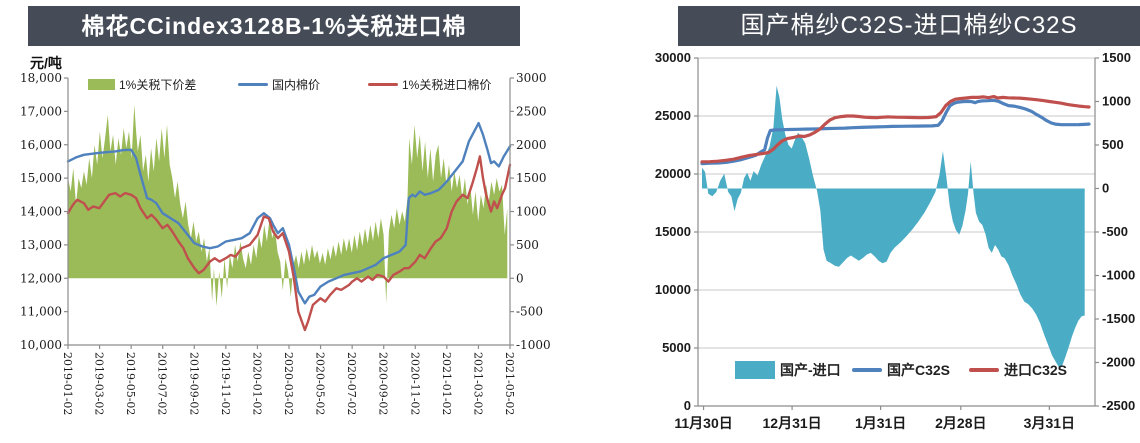  I want to click on x-tick-label: 2020-05-02, so click(320, 383).